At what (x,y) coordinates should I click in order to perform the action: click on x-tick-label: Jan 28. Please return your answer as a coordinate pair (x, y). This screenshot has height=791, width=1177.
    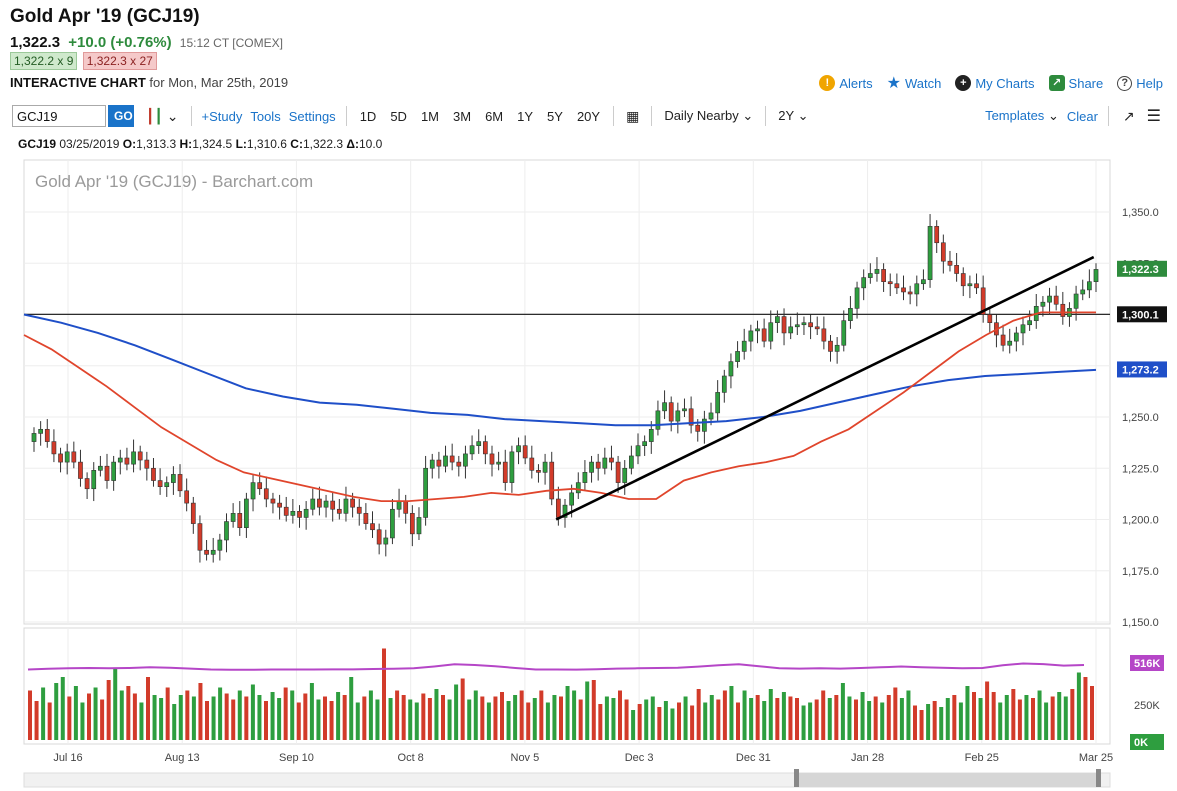
    Looking at the image, I should click on (867, 758).